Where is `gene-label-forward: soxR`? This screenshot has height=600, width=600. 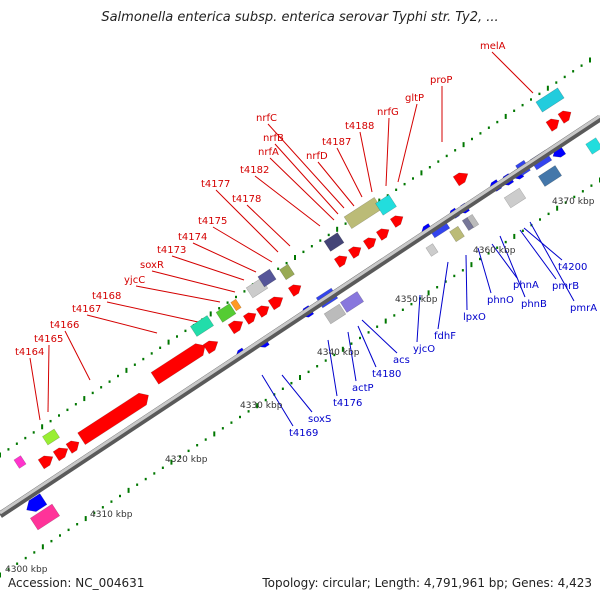 gene-label-forward: soxR is located at coordinates (152, 265).